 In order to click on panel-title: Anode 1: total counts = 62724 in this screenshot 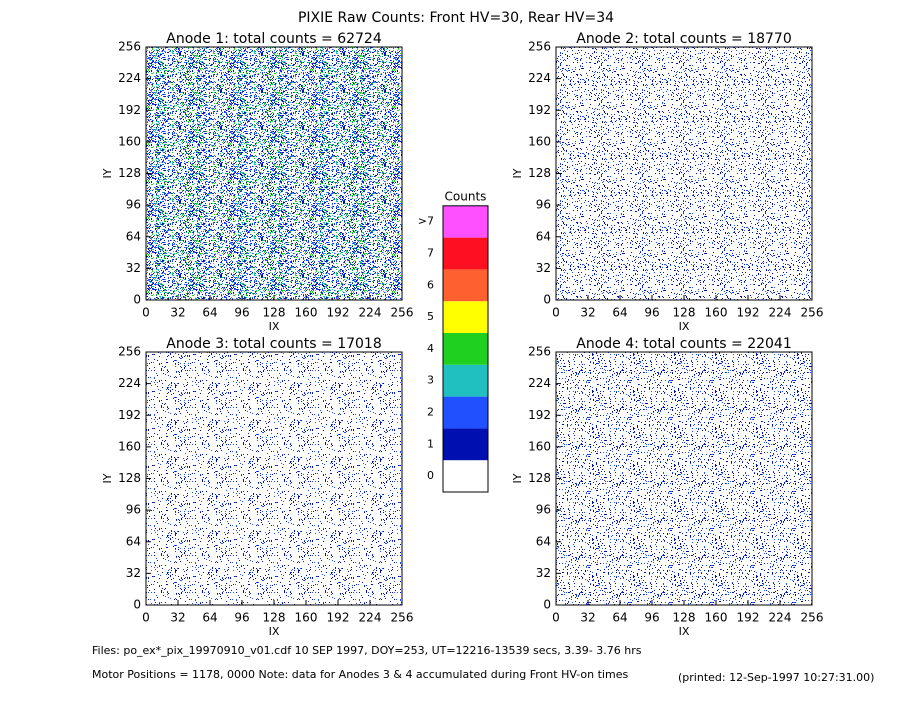, I will do `click(274, 39)`.